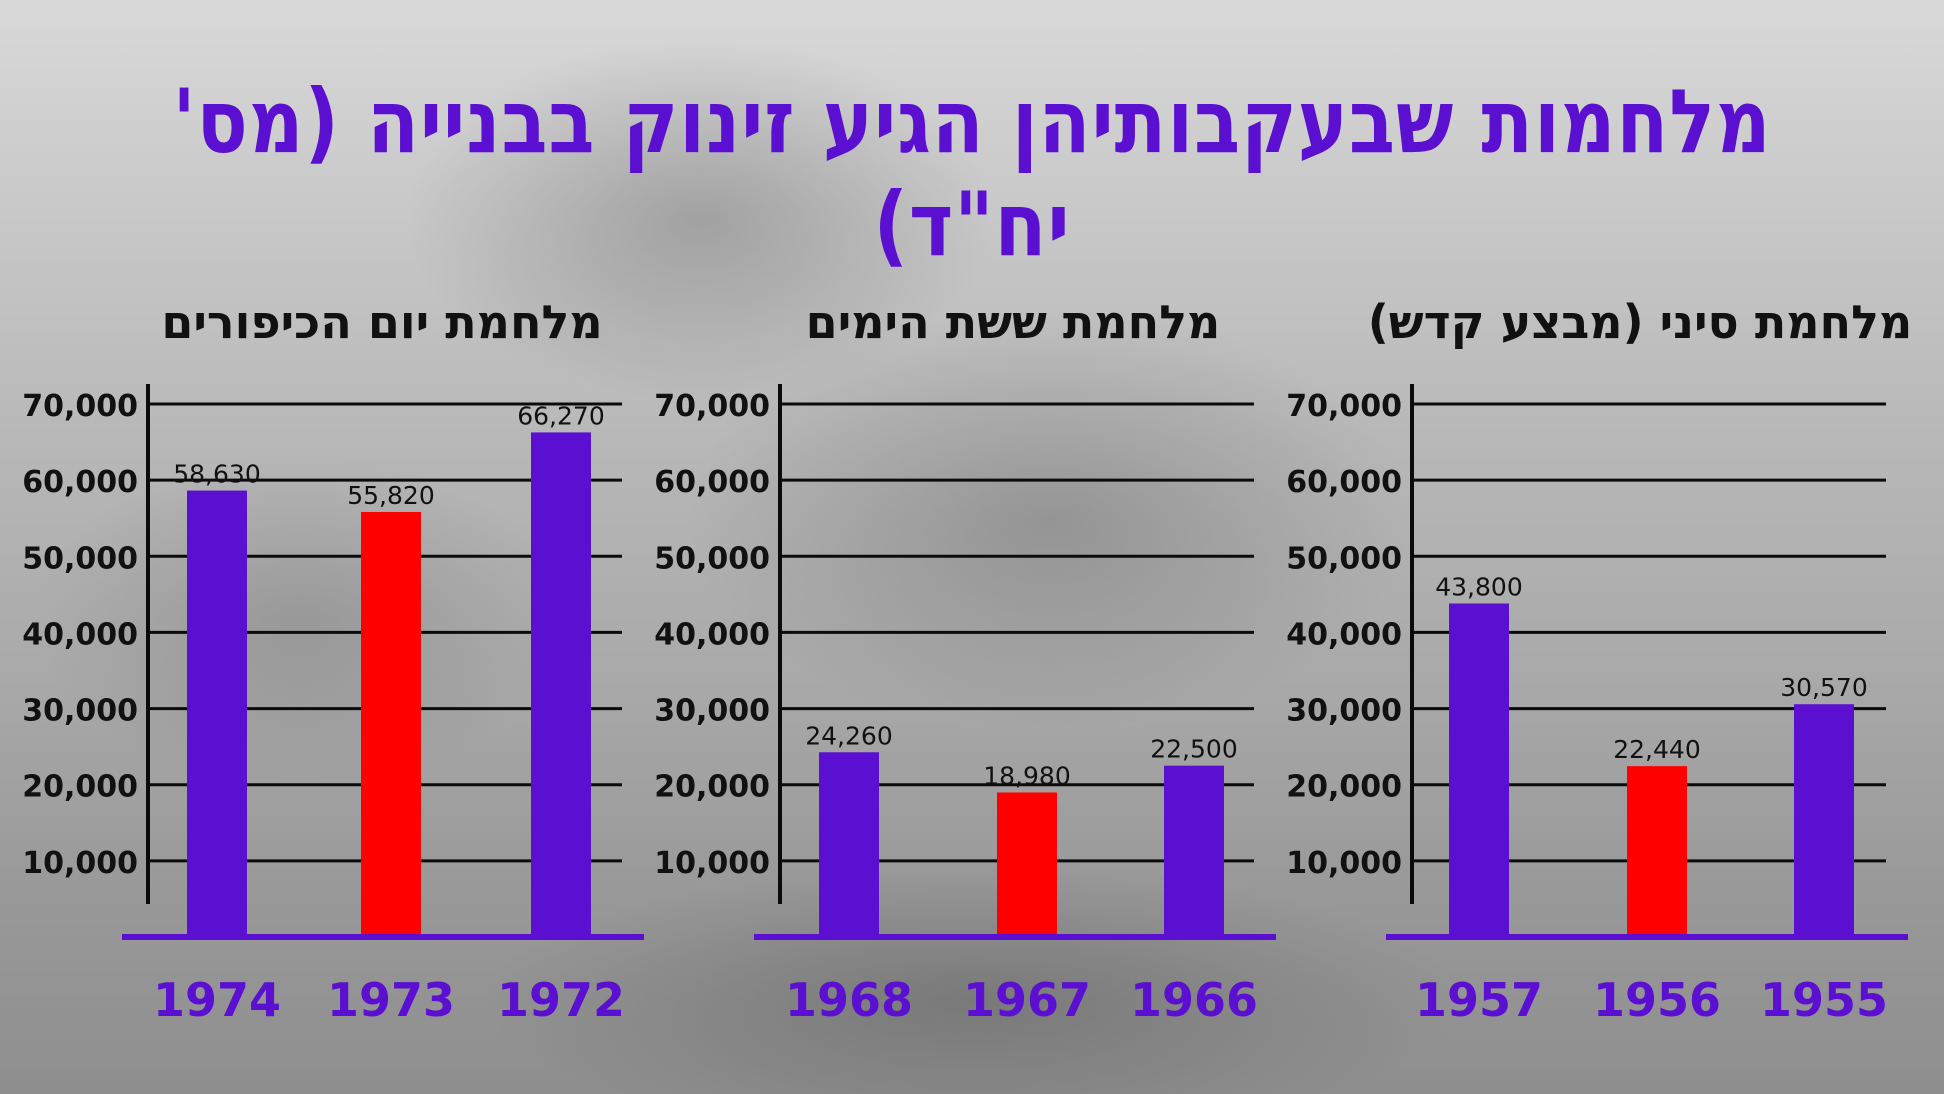  Describe the element at coordinates (1656, 749) in the screenshot. I see `bar-value-label: 22,440` at that location.